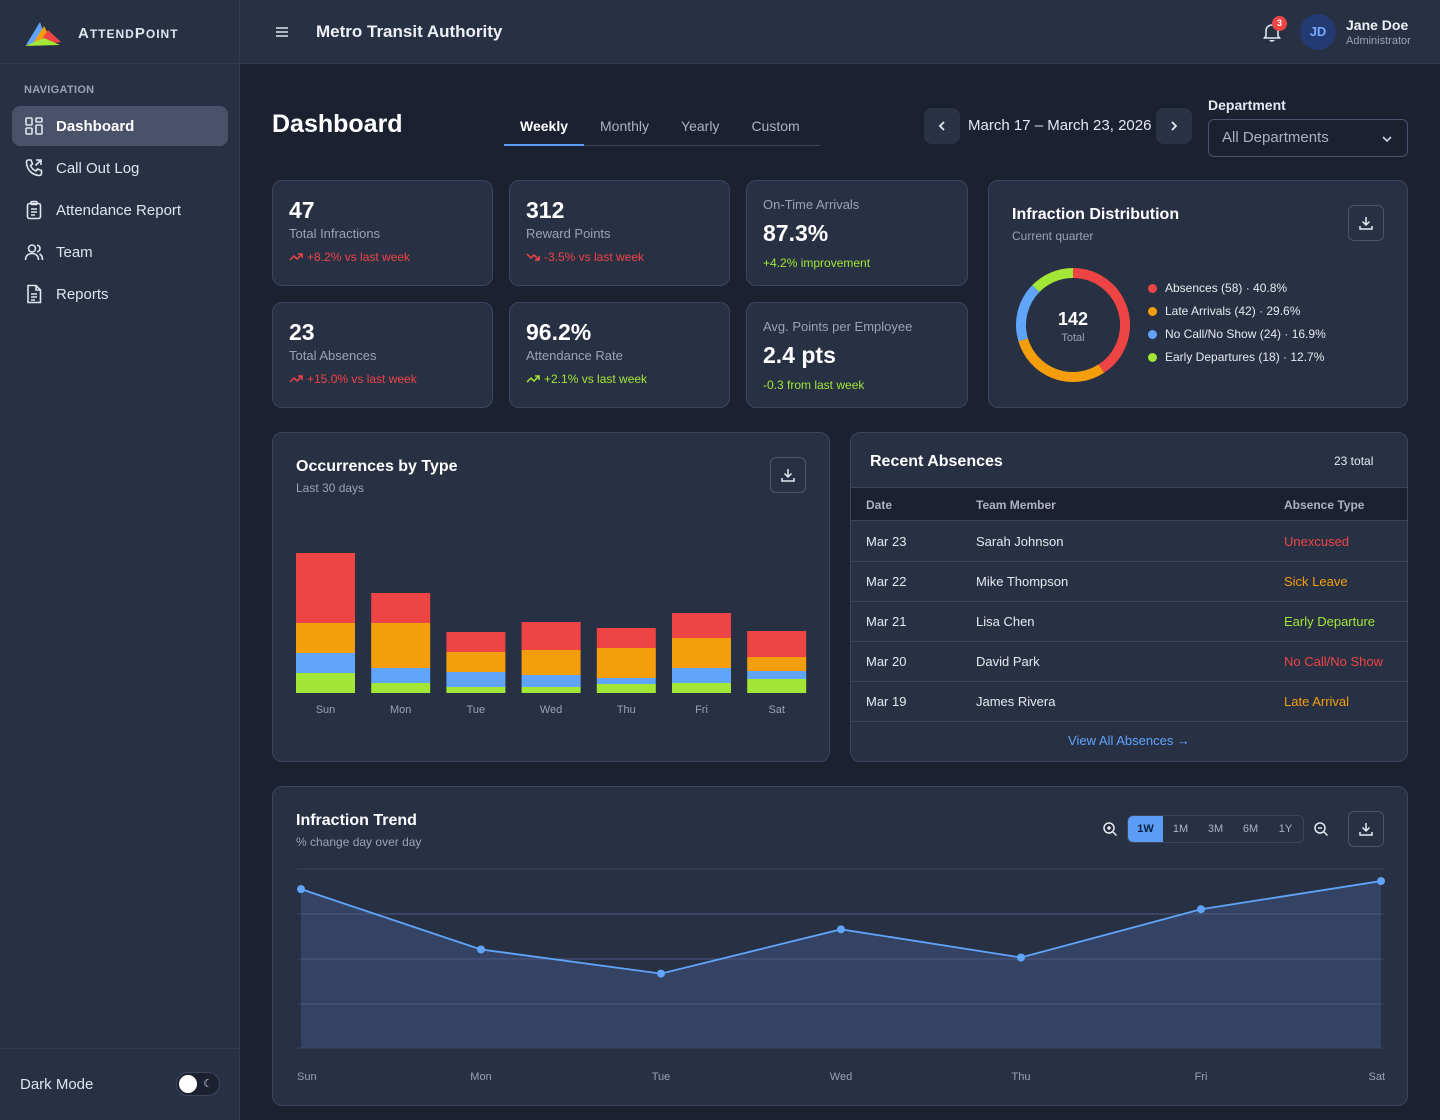 The image size is (1440, 1120). What do you see at coordinates (886, 621) in the screenshot?
I see `cell-date: Mar 21` at bounding box center [886, 621].